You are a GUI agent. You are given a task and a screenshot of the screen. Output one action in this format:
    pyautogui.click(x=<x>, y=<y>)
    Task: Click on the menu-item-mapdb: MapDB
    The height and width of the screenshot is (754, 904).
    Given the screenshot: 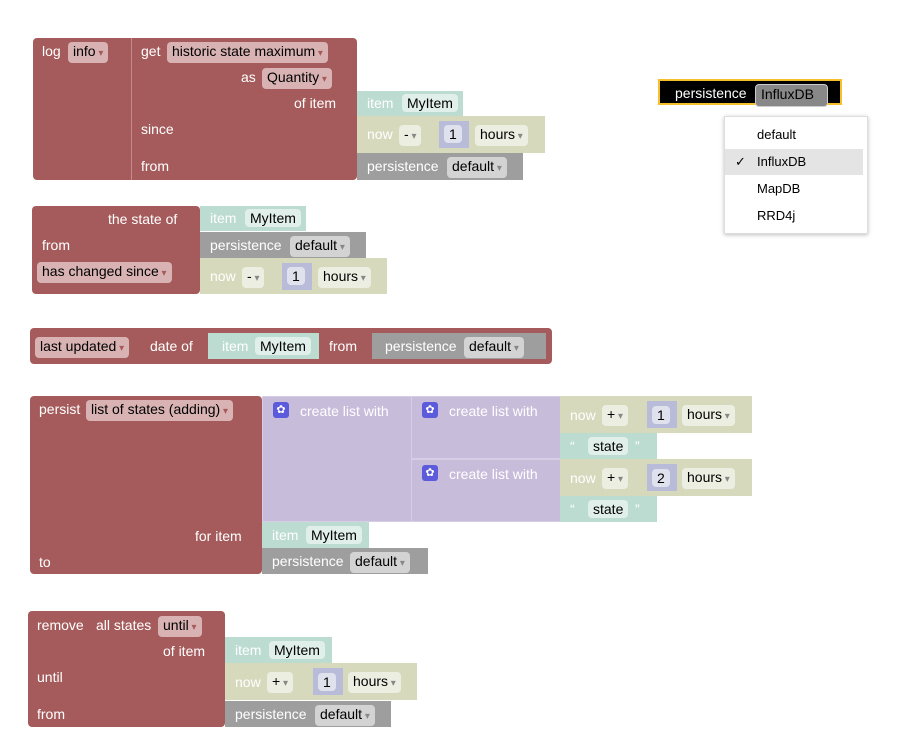 What is the action you would take?
    pyautogui.click(x=779, y=188)
    